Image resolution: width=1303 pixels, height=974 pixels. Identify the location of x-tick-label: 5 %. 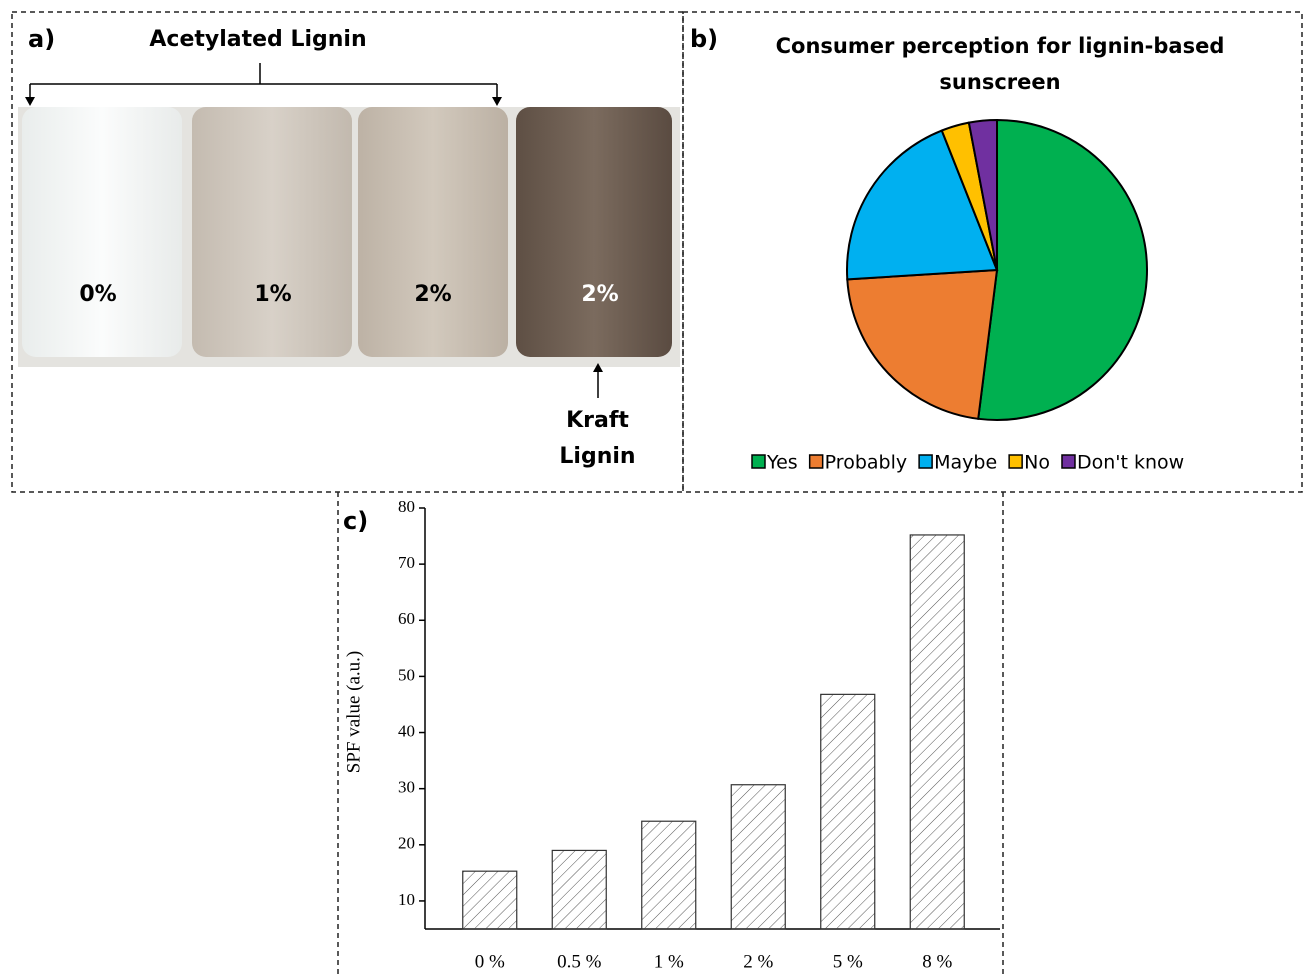
(848, 961).